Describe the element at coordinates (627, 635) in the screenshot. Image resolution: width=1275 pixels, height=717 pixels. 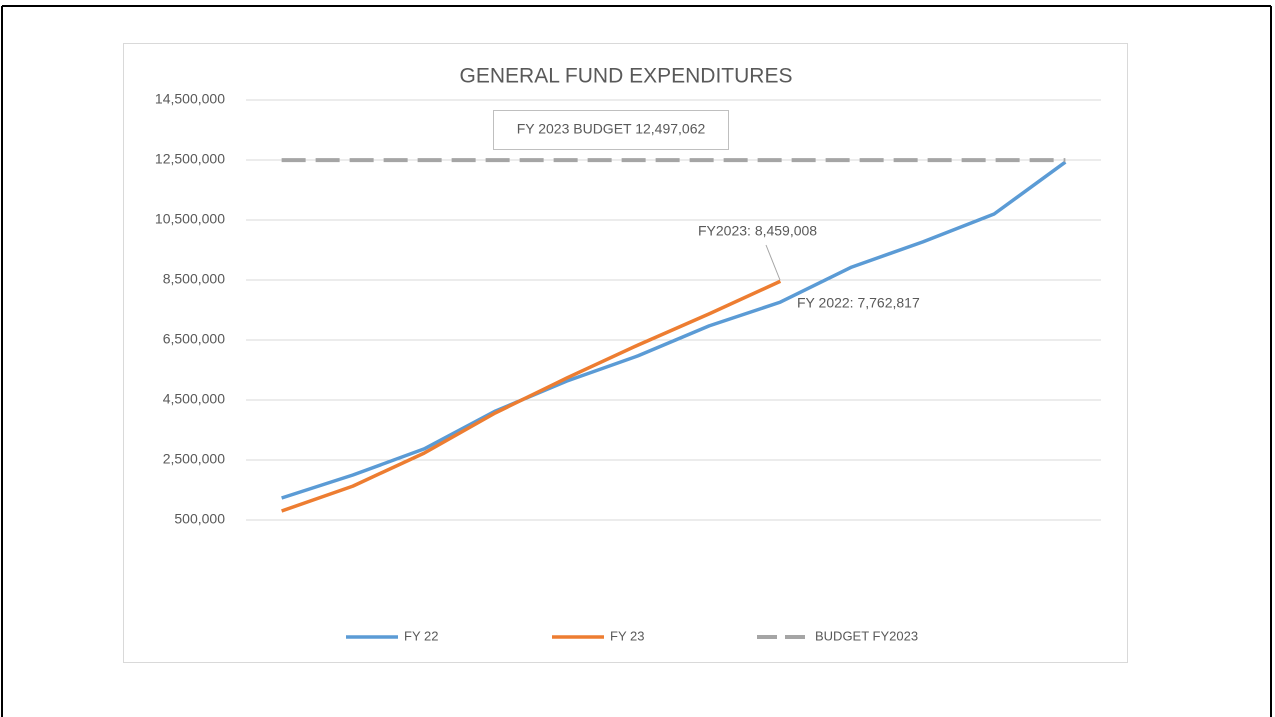
I see `legend-label: FY 23` at that location.